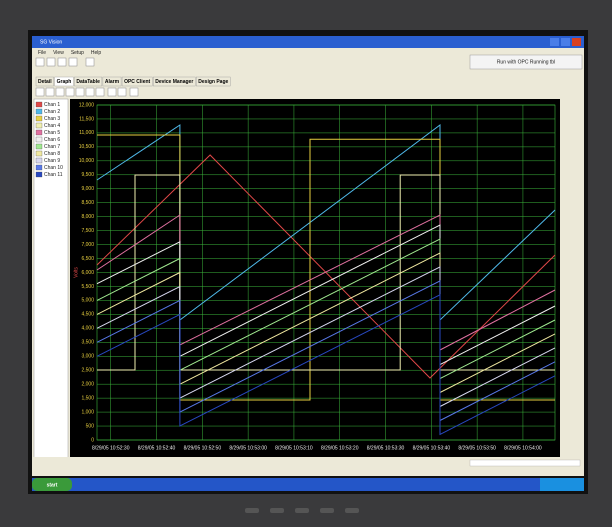 The width and height of the screenshot is (612, 527). I want to click on x-tick-label: 8/29/05 10:53:30, so click(386, 448).